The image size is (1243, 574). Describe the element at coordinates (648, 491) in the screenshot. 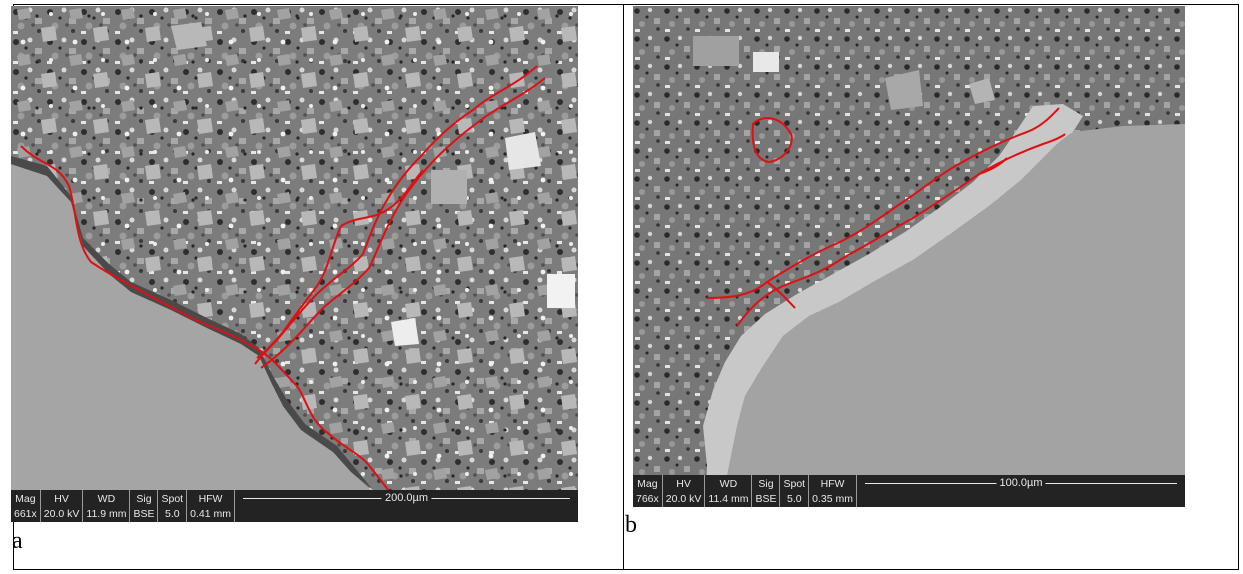

I see `databar-mag: Mag 766x` at that location.